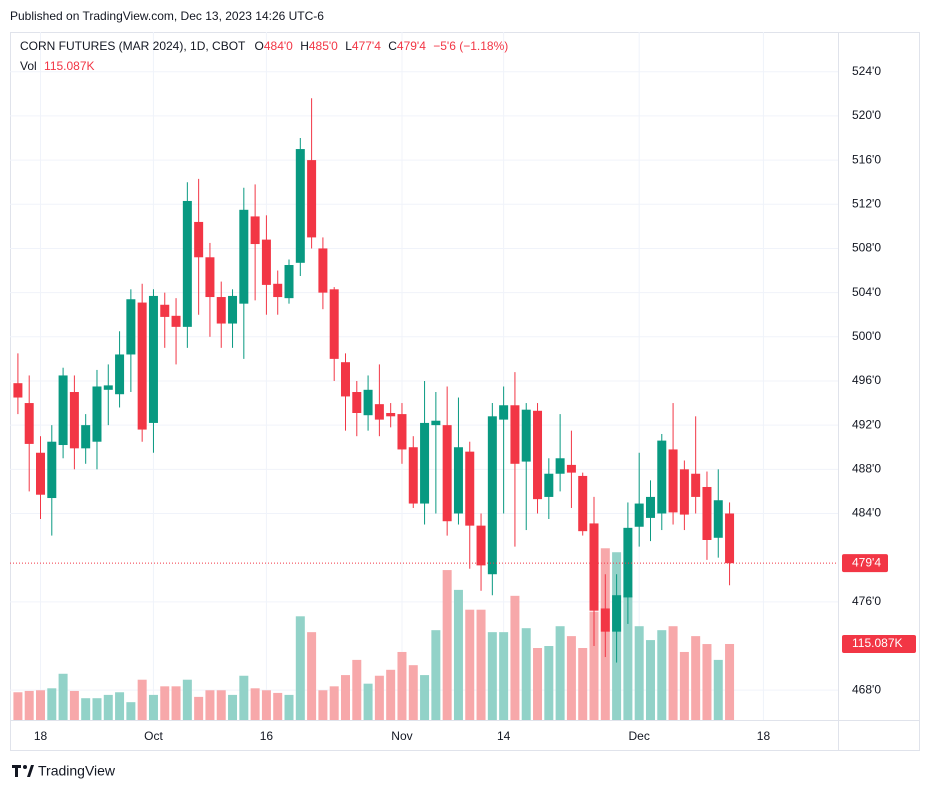 This screenshot has height=791, width=932. I want to click on y-tick-label: 468'0, so click(866, 689).